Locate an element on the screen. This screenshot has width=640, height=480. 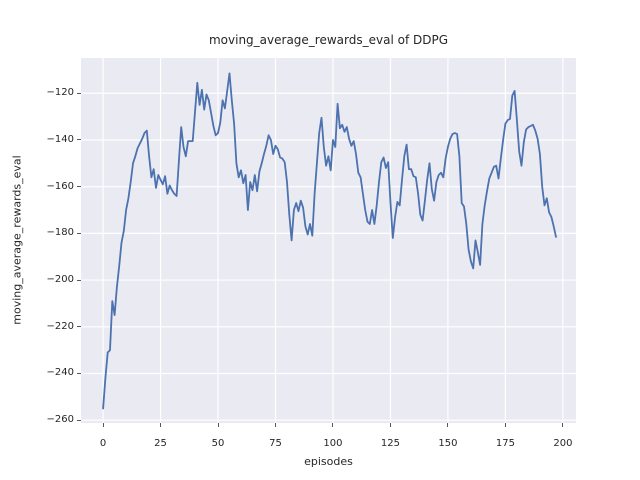
y-tick-label: −240 is located at coordinates (60, 373).